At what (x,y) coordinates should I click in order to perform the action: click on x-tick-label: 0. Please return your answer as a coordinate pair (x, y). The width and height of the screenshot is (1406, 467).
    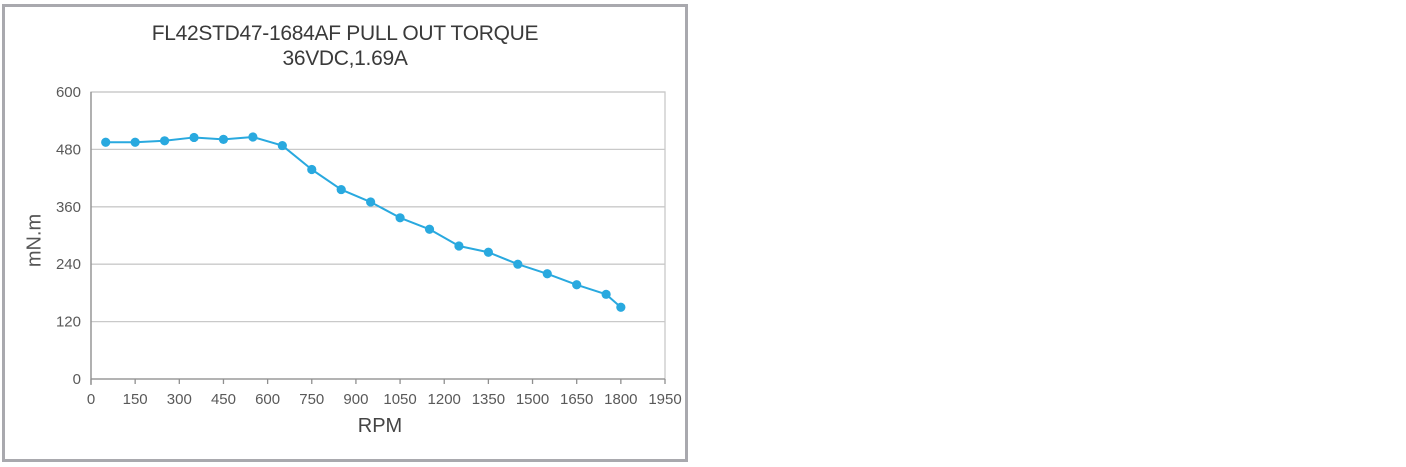
    Looking at the image, I should click on (91, 399).